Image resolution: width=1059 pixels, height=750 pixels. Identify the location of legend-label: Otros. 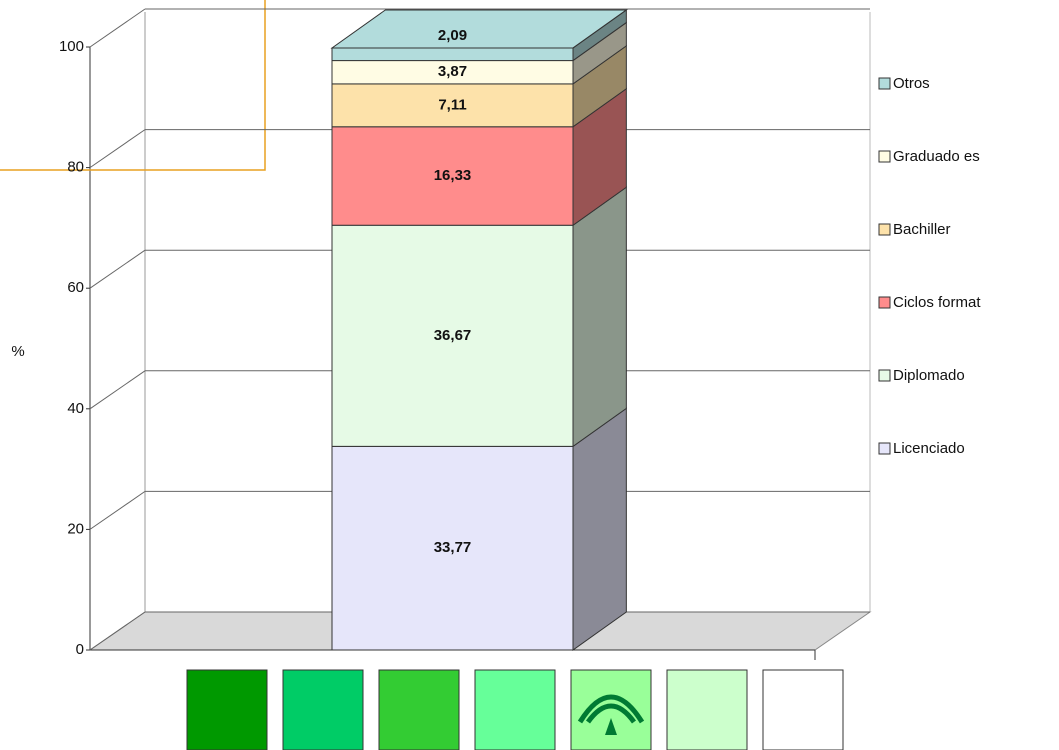
(911, 83).